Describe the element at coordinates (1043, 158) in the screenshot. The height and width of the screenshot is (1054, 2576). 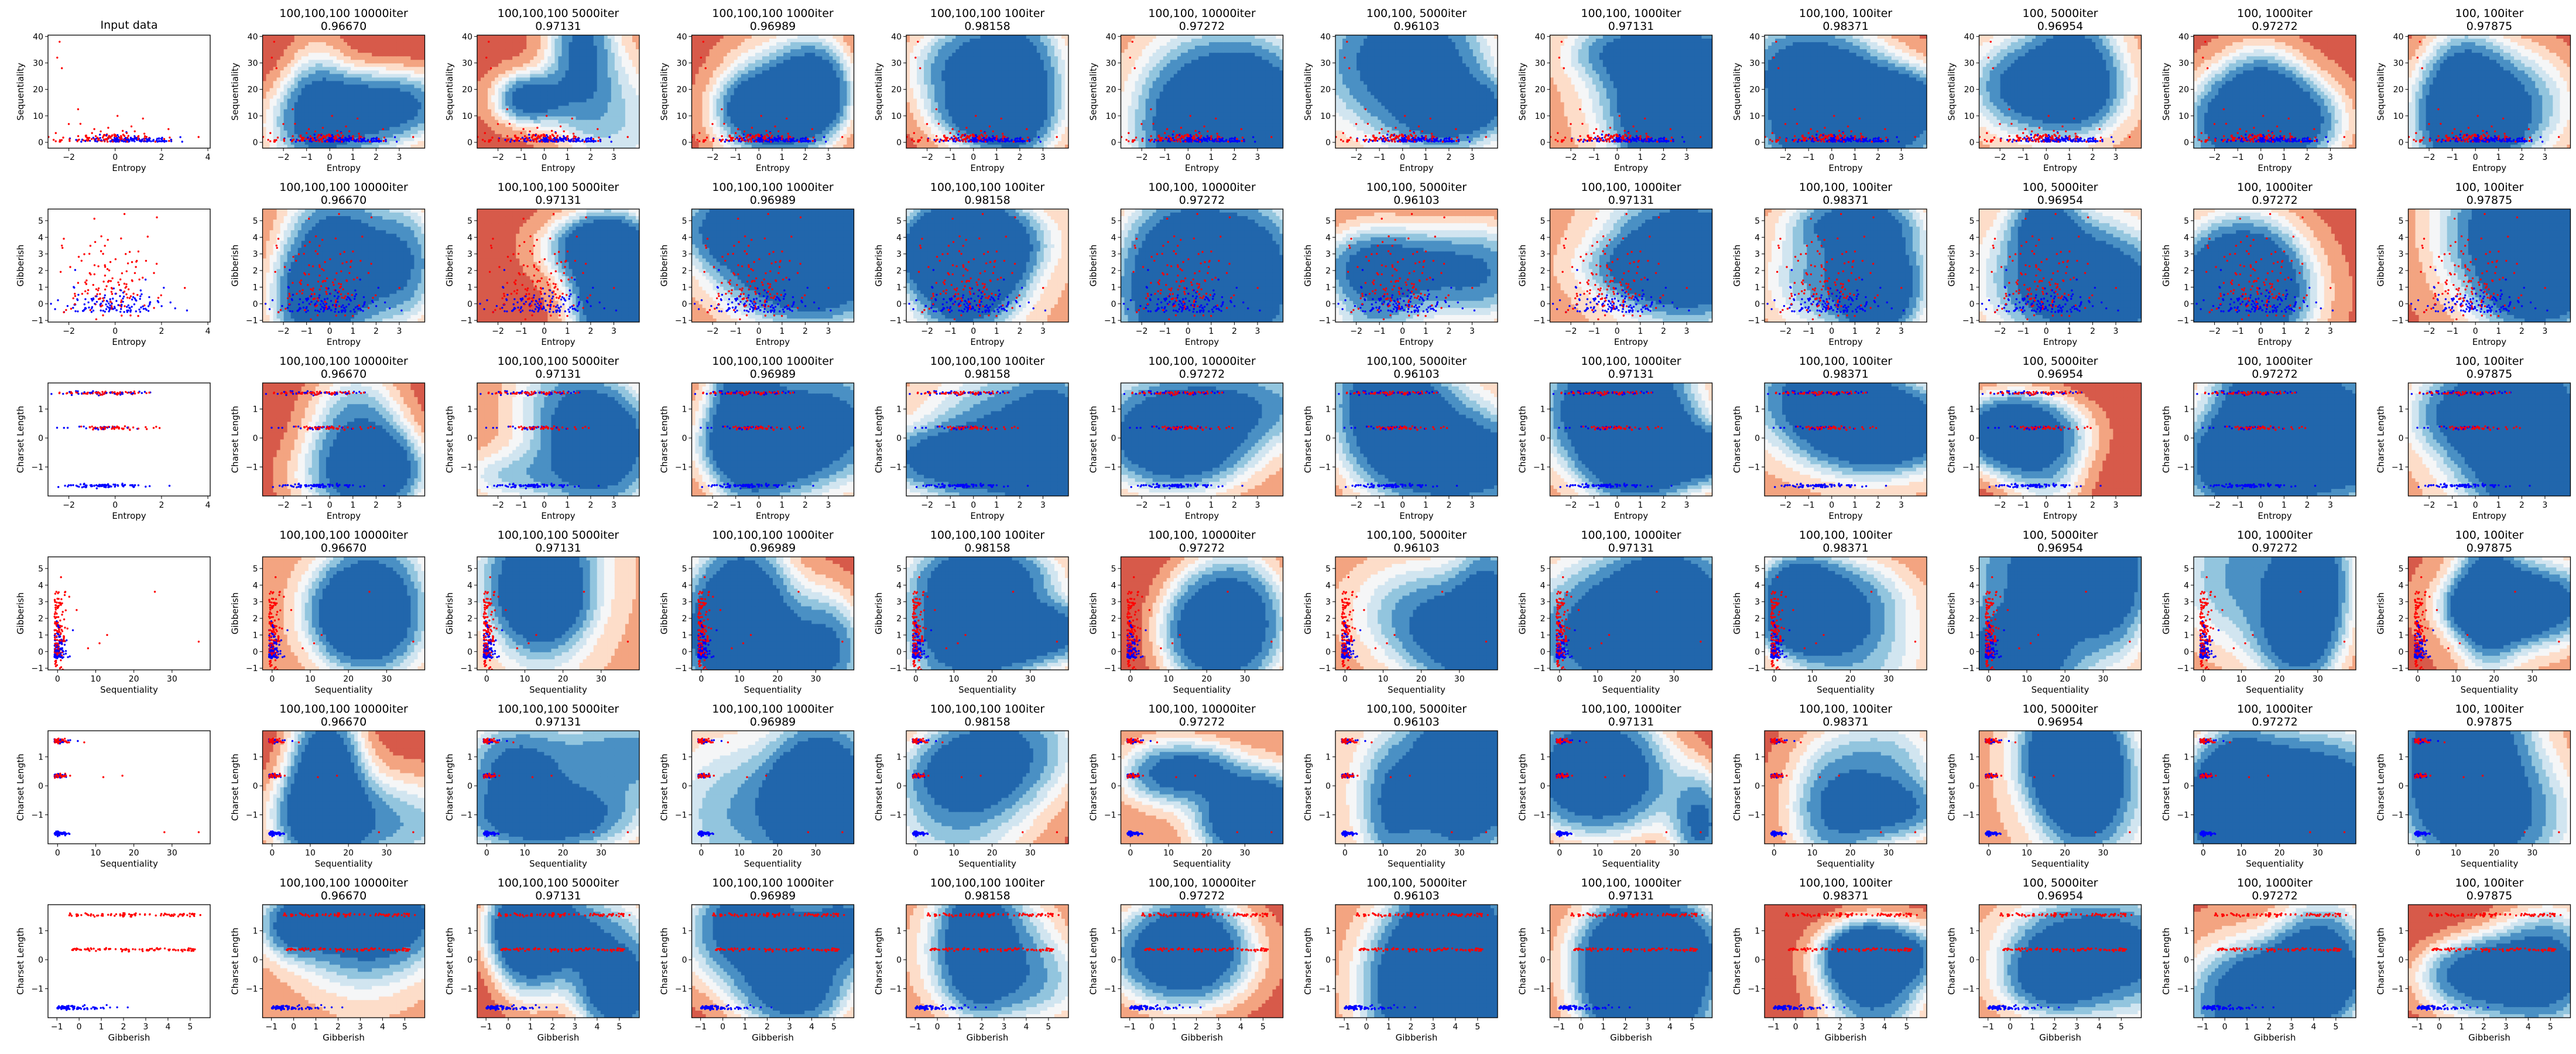
I see `x-tick-label: 3` at that location.